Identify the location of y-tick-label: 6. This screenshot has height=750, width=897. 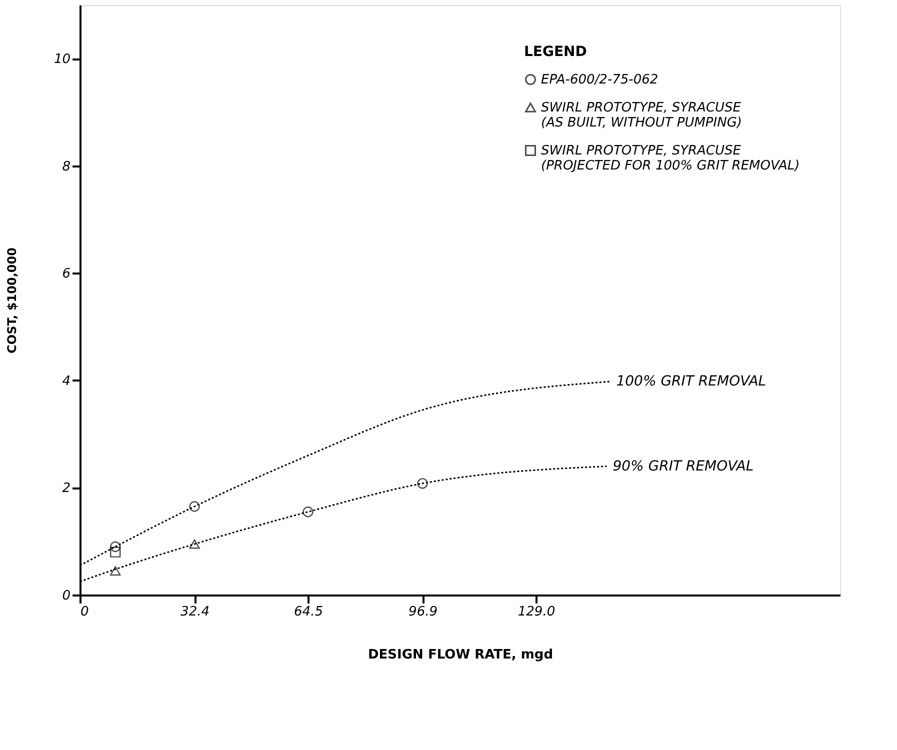
(66, 274).